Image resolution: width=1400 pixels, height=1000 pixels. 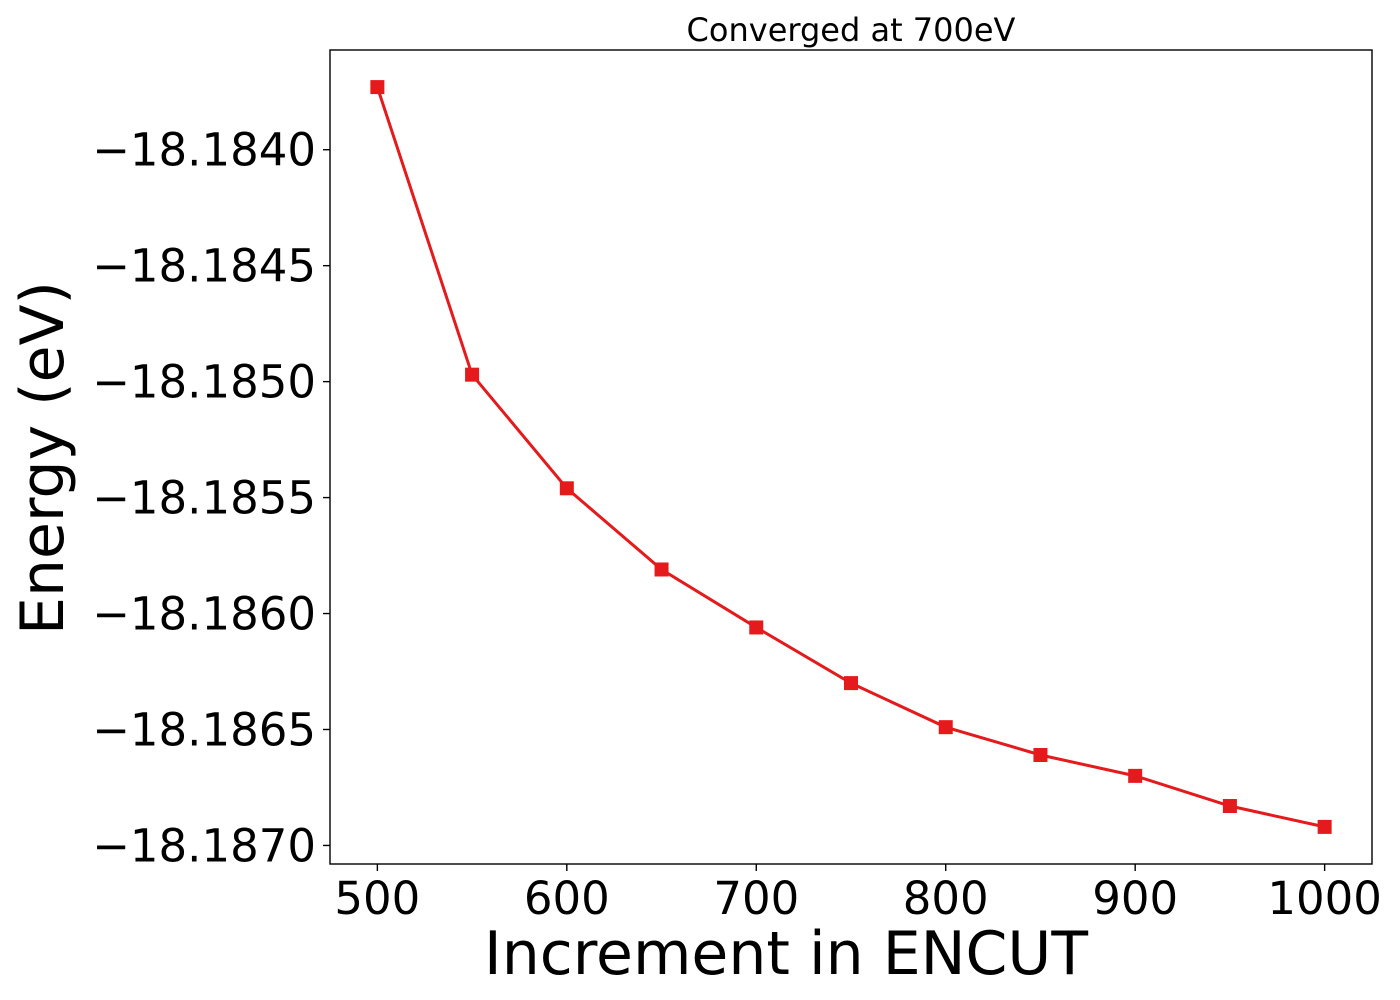 I want to click on x-tick-label: 1000, so click(x=1324, y=898).